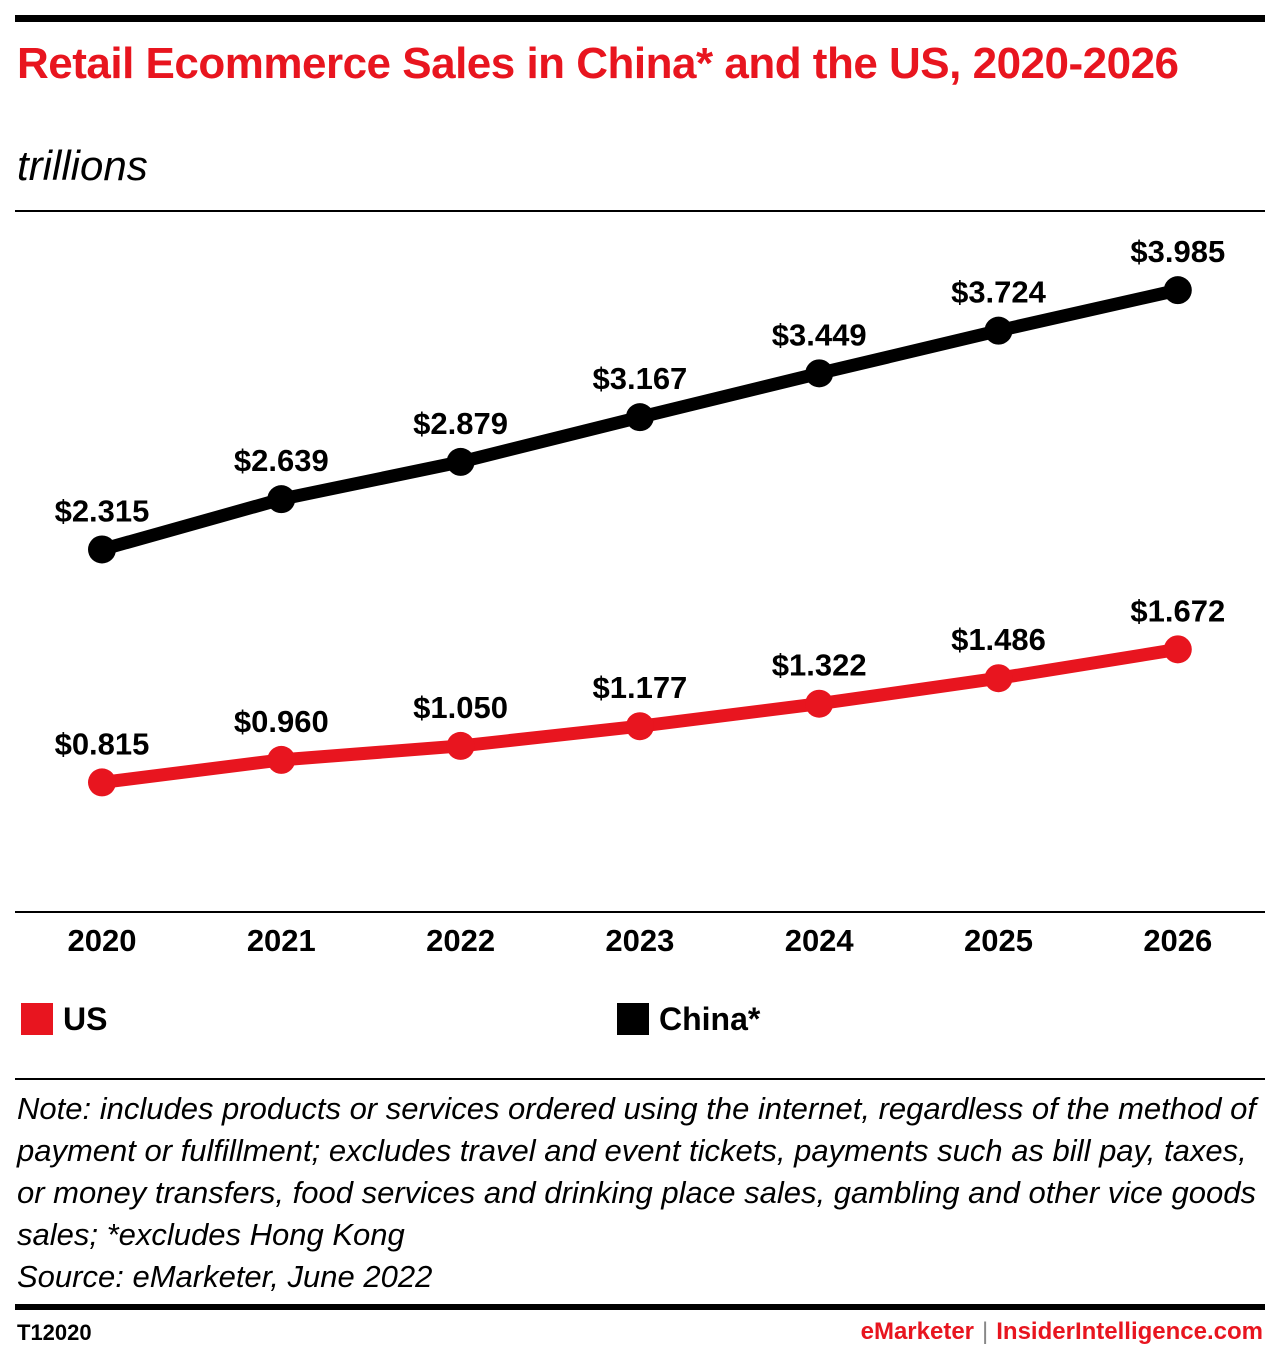 The width and height of the screenshot is (1280, 1350). Describe the element at coordinates (640, 1307) in the screenshot. I see `bottom-rule` at that location.